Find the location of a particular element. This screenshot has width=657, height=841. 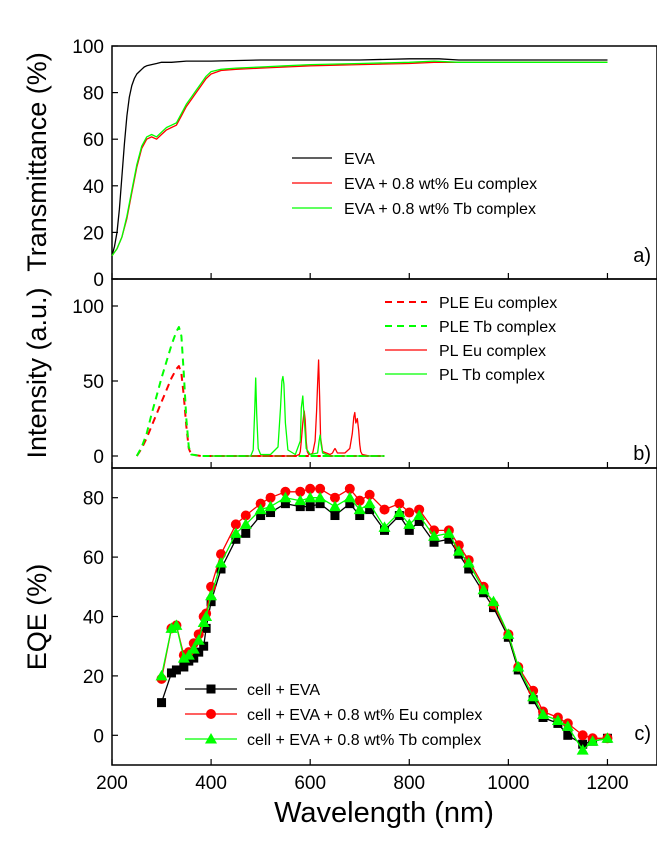

panel-c-y-tick-label: 80 is located at coordinates (93, 499).